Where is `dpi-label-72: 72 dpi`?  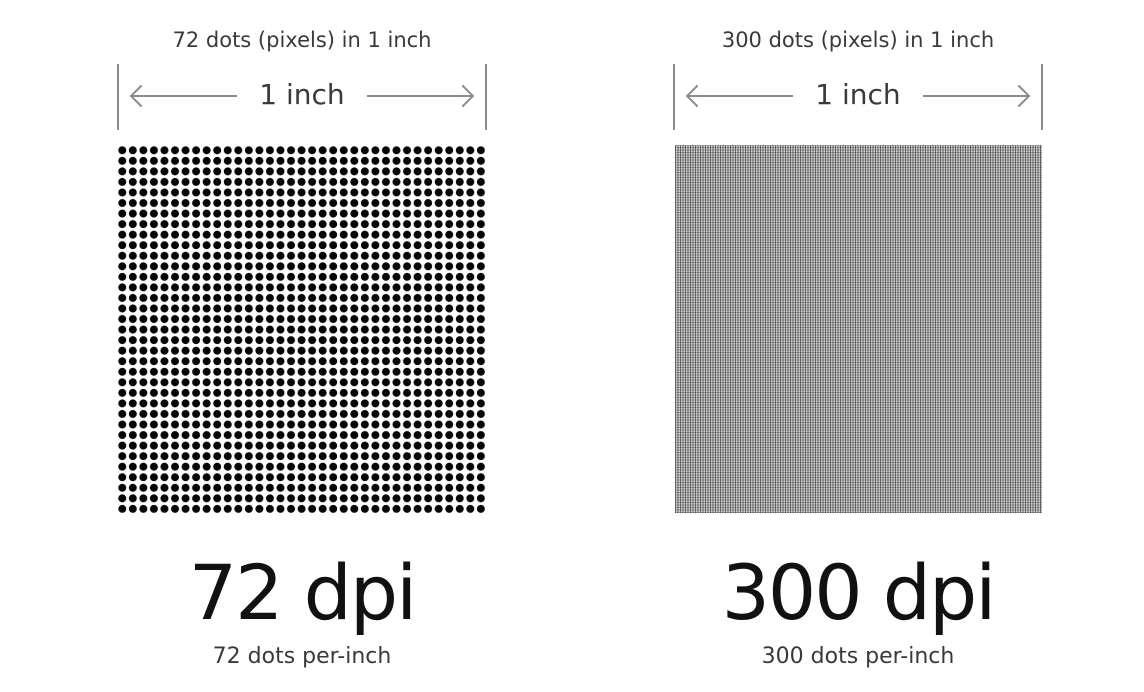
dpi-label-72: 72 dpi is located at coordinates (302, 592).